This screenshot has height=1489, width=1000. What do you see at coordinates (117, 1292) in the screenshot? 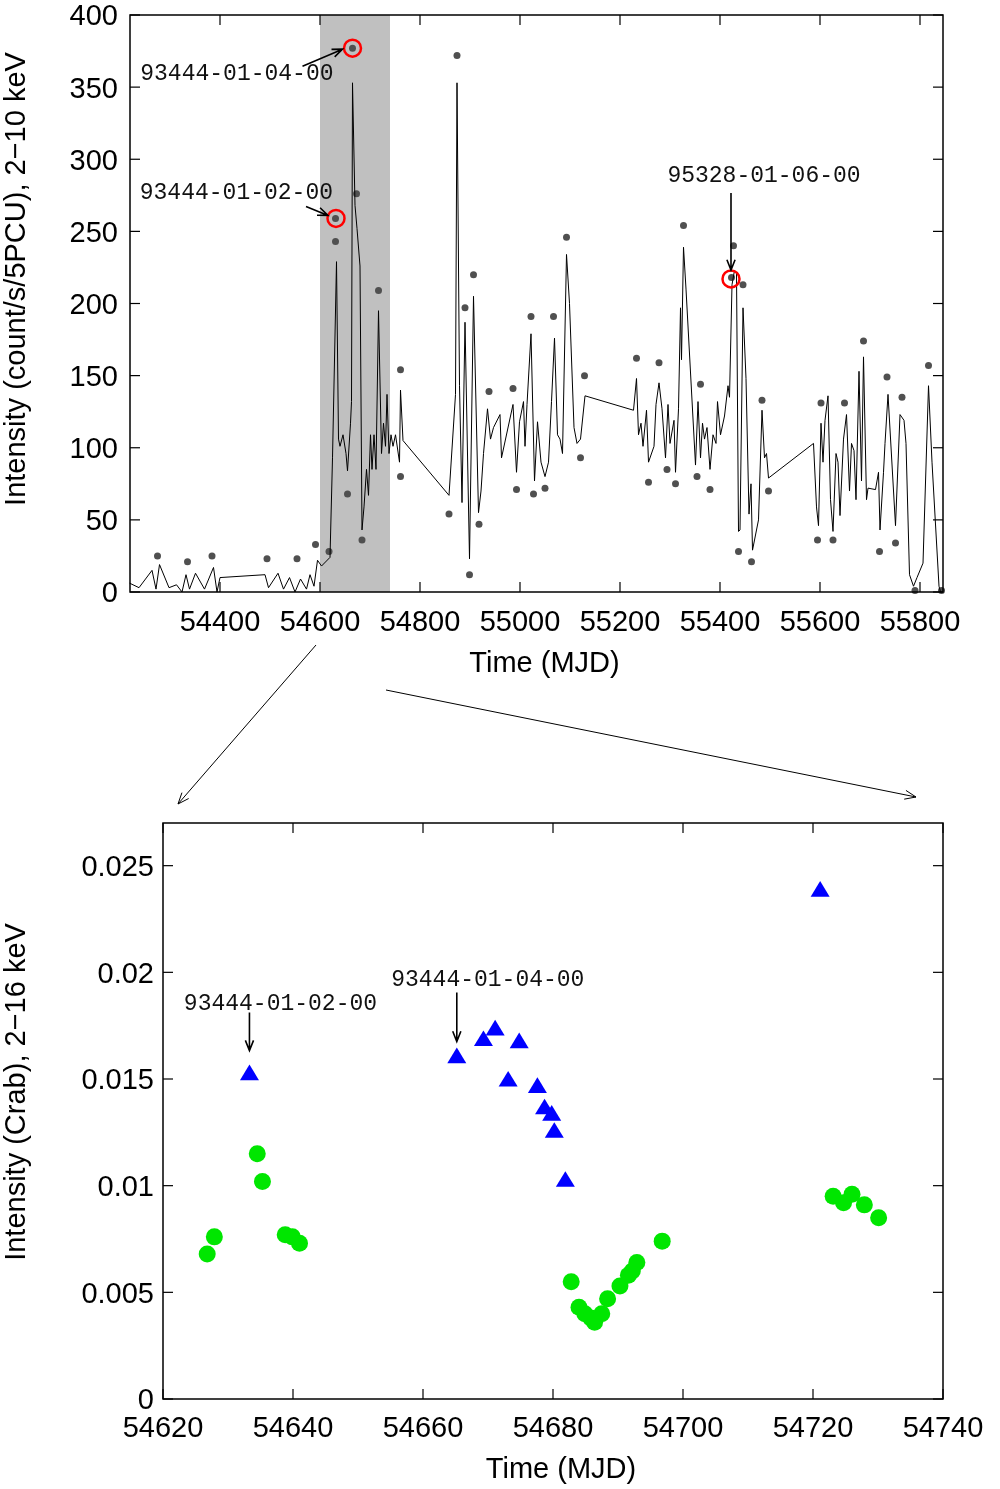
I see `y-tick-label: 0.005` at bounding box center [117, 1292].